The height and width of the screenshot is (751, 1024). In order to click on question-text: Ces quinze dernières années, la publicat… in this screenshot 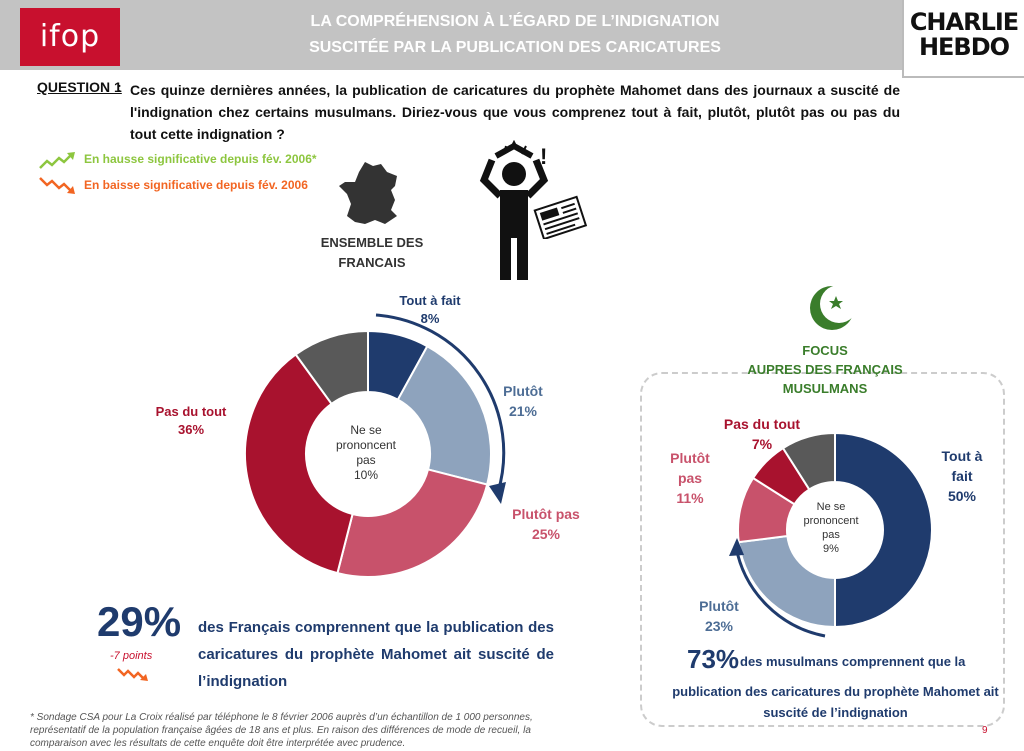, I will do `click(515, 112)`.